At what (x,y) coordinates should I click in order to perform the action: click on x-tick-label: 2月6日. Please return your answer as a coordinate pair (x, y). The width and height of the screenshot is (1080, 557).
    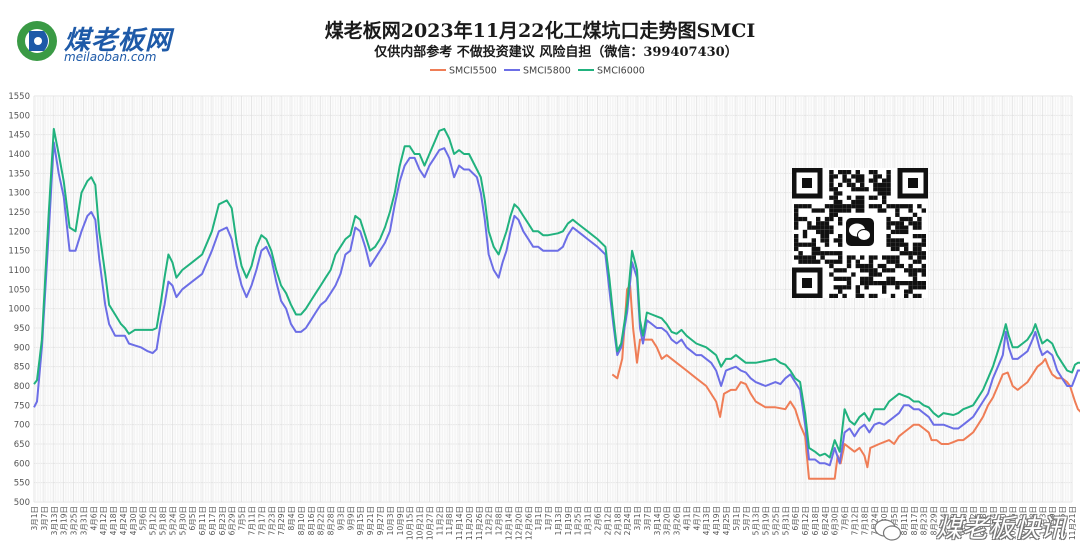
    Looking at the image, I should click on (597, 518).